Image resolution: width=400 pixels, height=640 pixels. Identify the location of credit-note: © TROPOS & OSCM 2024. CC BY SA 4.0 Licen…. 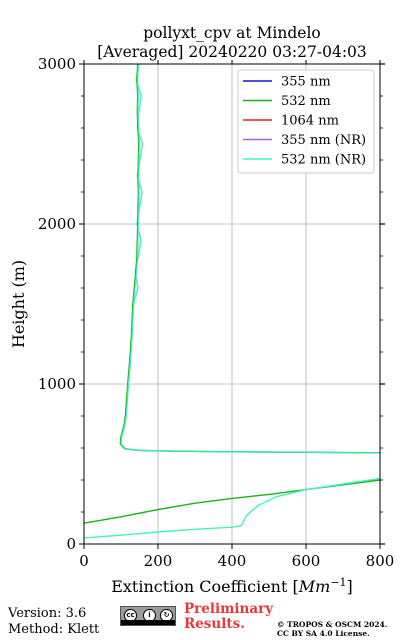
(332, 629).